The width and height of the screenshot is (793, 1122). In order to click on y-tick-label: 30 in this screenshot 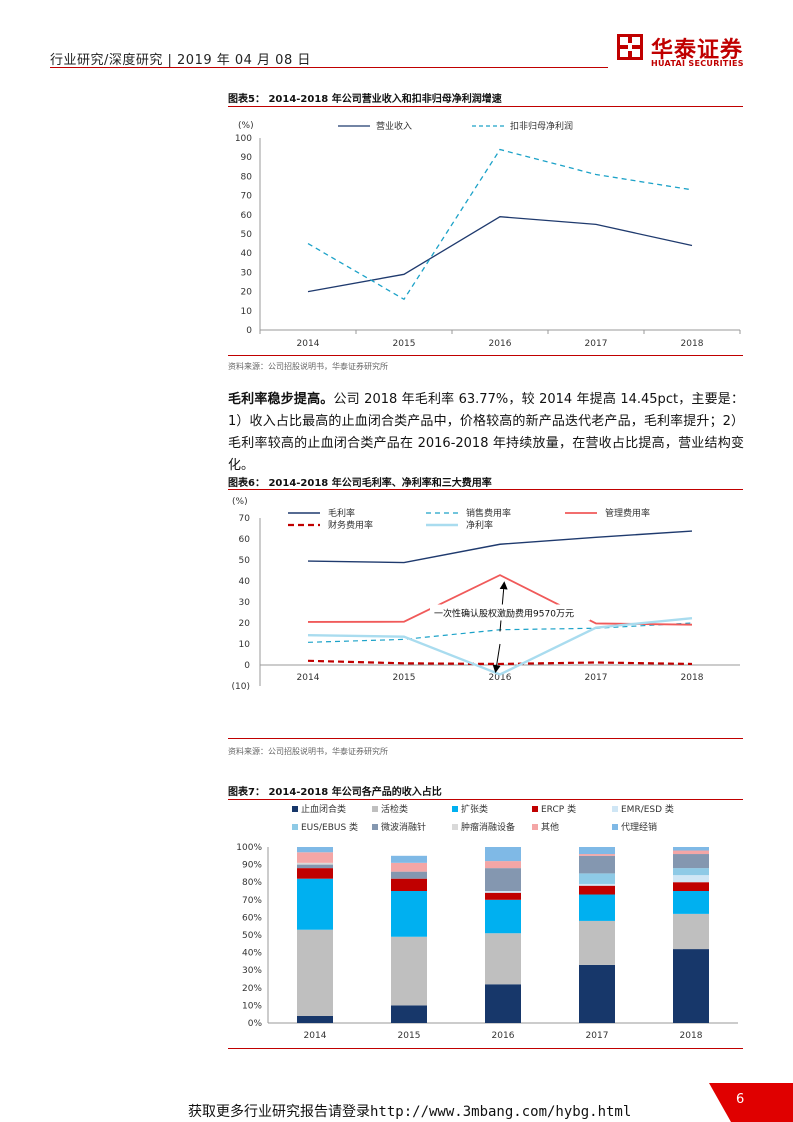, I will do `click(247, 273)`.